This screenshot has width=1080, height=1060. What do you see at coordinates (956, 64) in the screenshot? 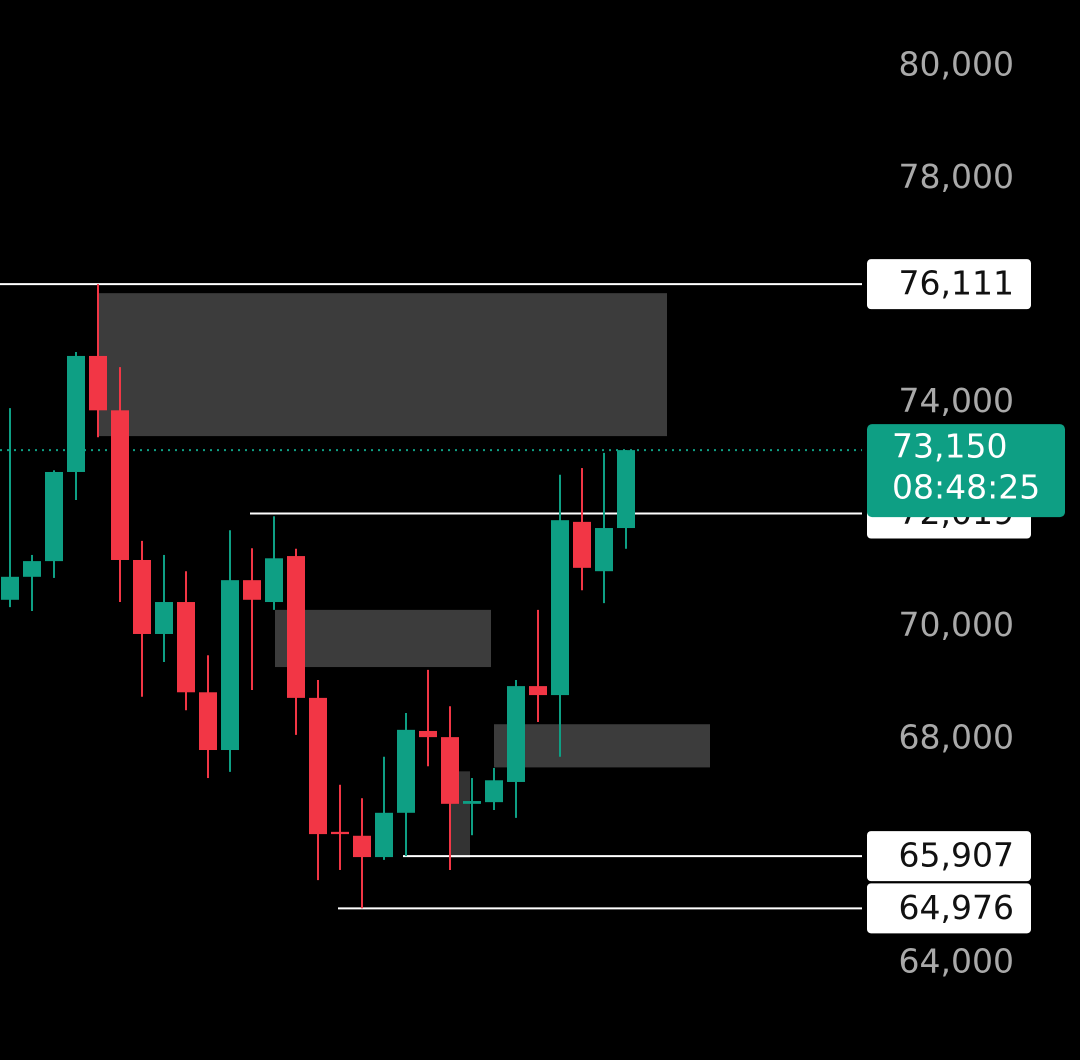
I see `y-tick-label: 80,000` at bounding box center [956, 64].